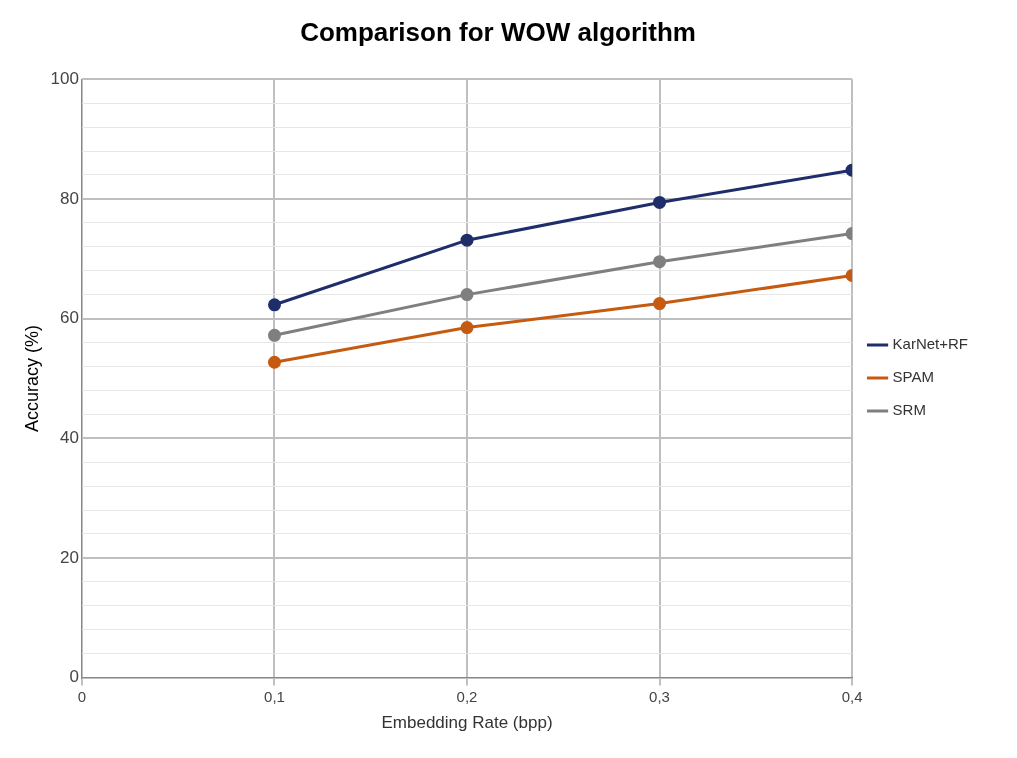  Describe the element at coordinates (69, 557) in the screenshot. I see `y-tick-label: 20` at that location.